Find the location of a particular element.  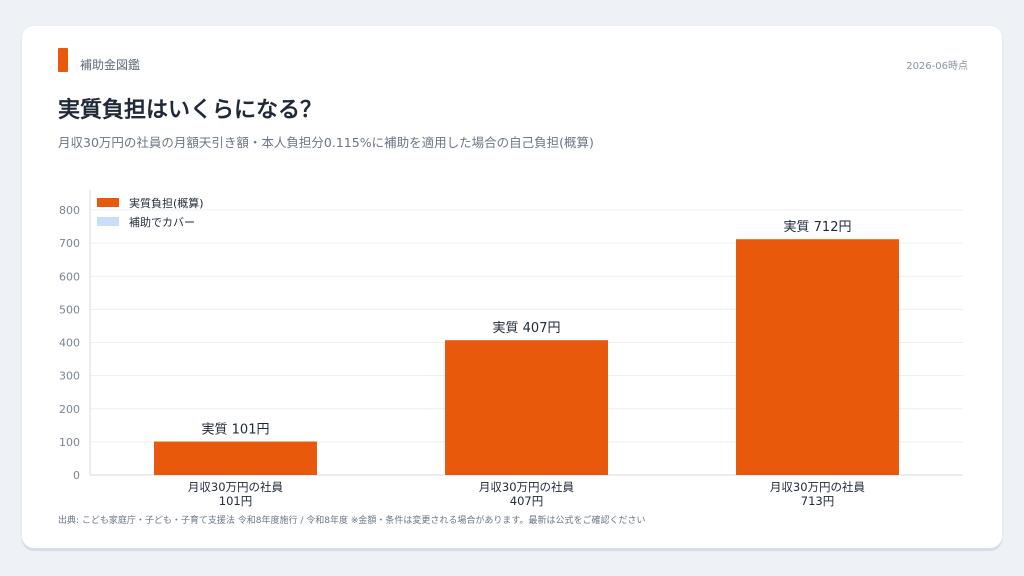

x-tick-label: 101円 is located at coordinates (235, 501).